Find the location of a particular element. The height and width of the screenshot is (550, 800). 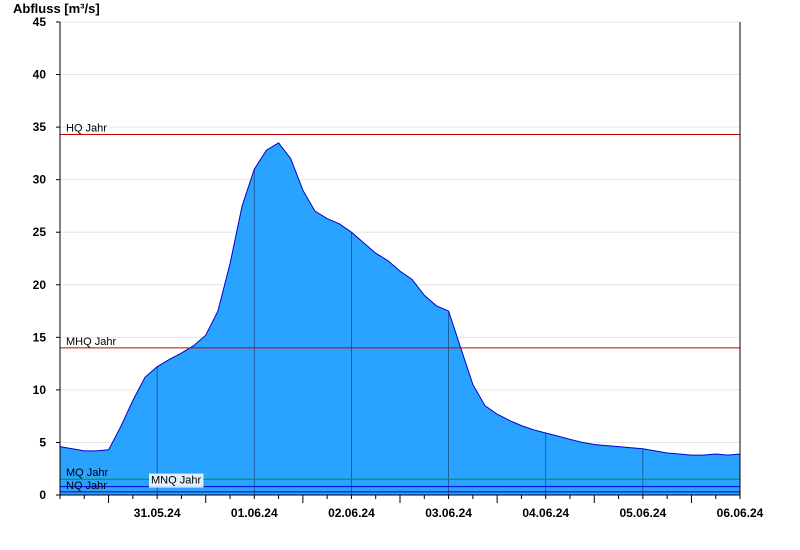

y-tick-label: 35 is located at coordinates (40, 127).